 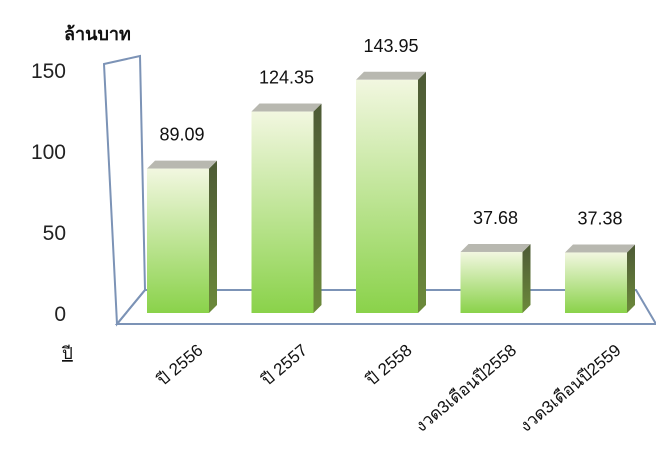 I want to click on data-label: 143.95, so click(x=390, y=46).